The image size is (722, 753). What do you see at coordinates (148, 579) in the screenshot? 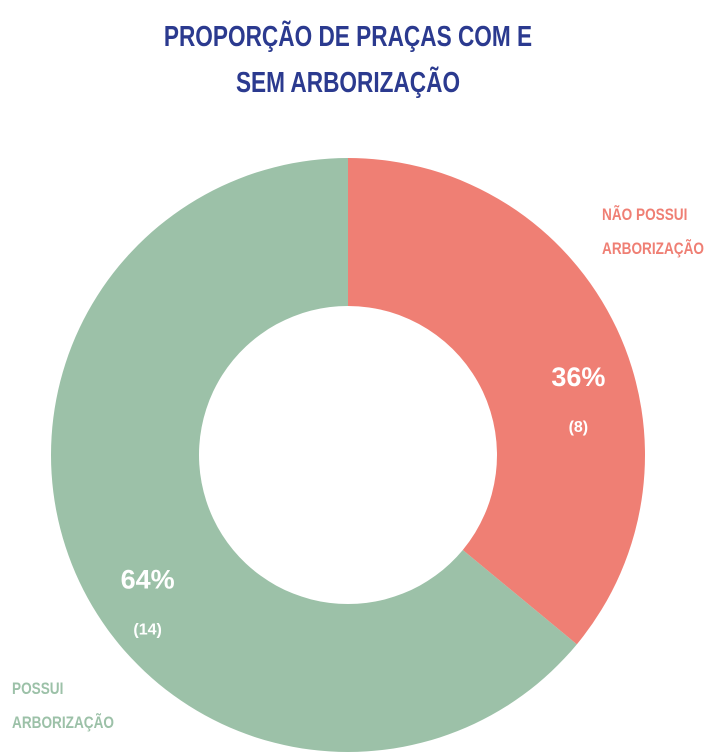
I see `percent-label: 64%` at bounding box center [148, 579].